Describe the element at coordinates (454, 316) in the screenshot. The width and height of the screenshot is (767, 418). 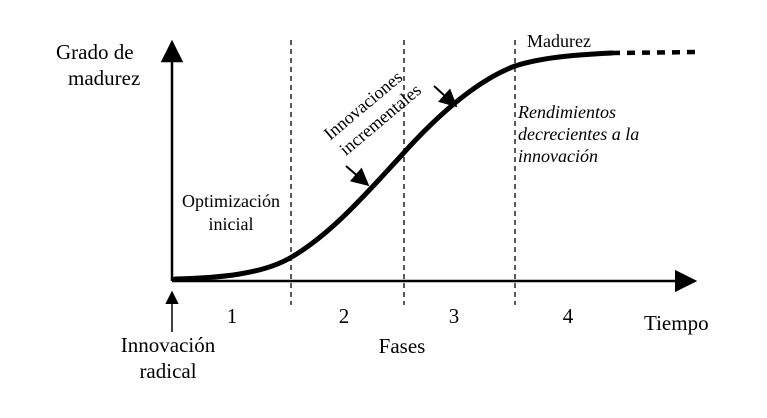
I see `phase-number-3: 3` at that location.